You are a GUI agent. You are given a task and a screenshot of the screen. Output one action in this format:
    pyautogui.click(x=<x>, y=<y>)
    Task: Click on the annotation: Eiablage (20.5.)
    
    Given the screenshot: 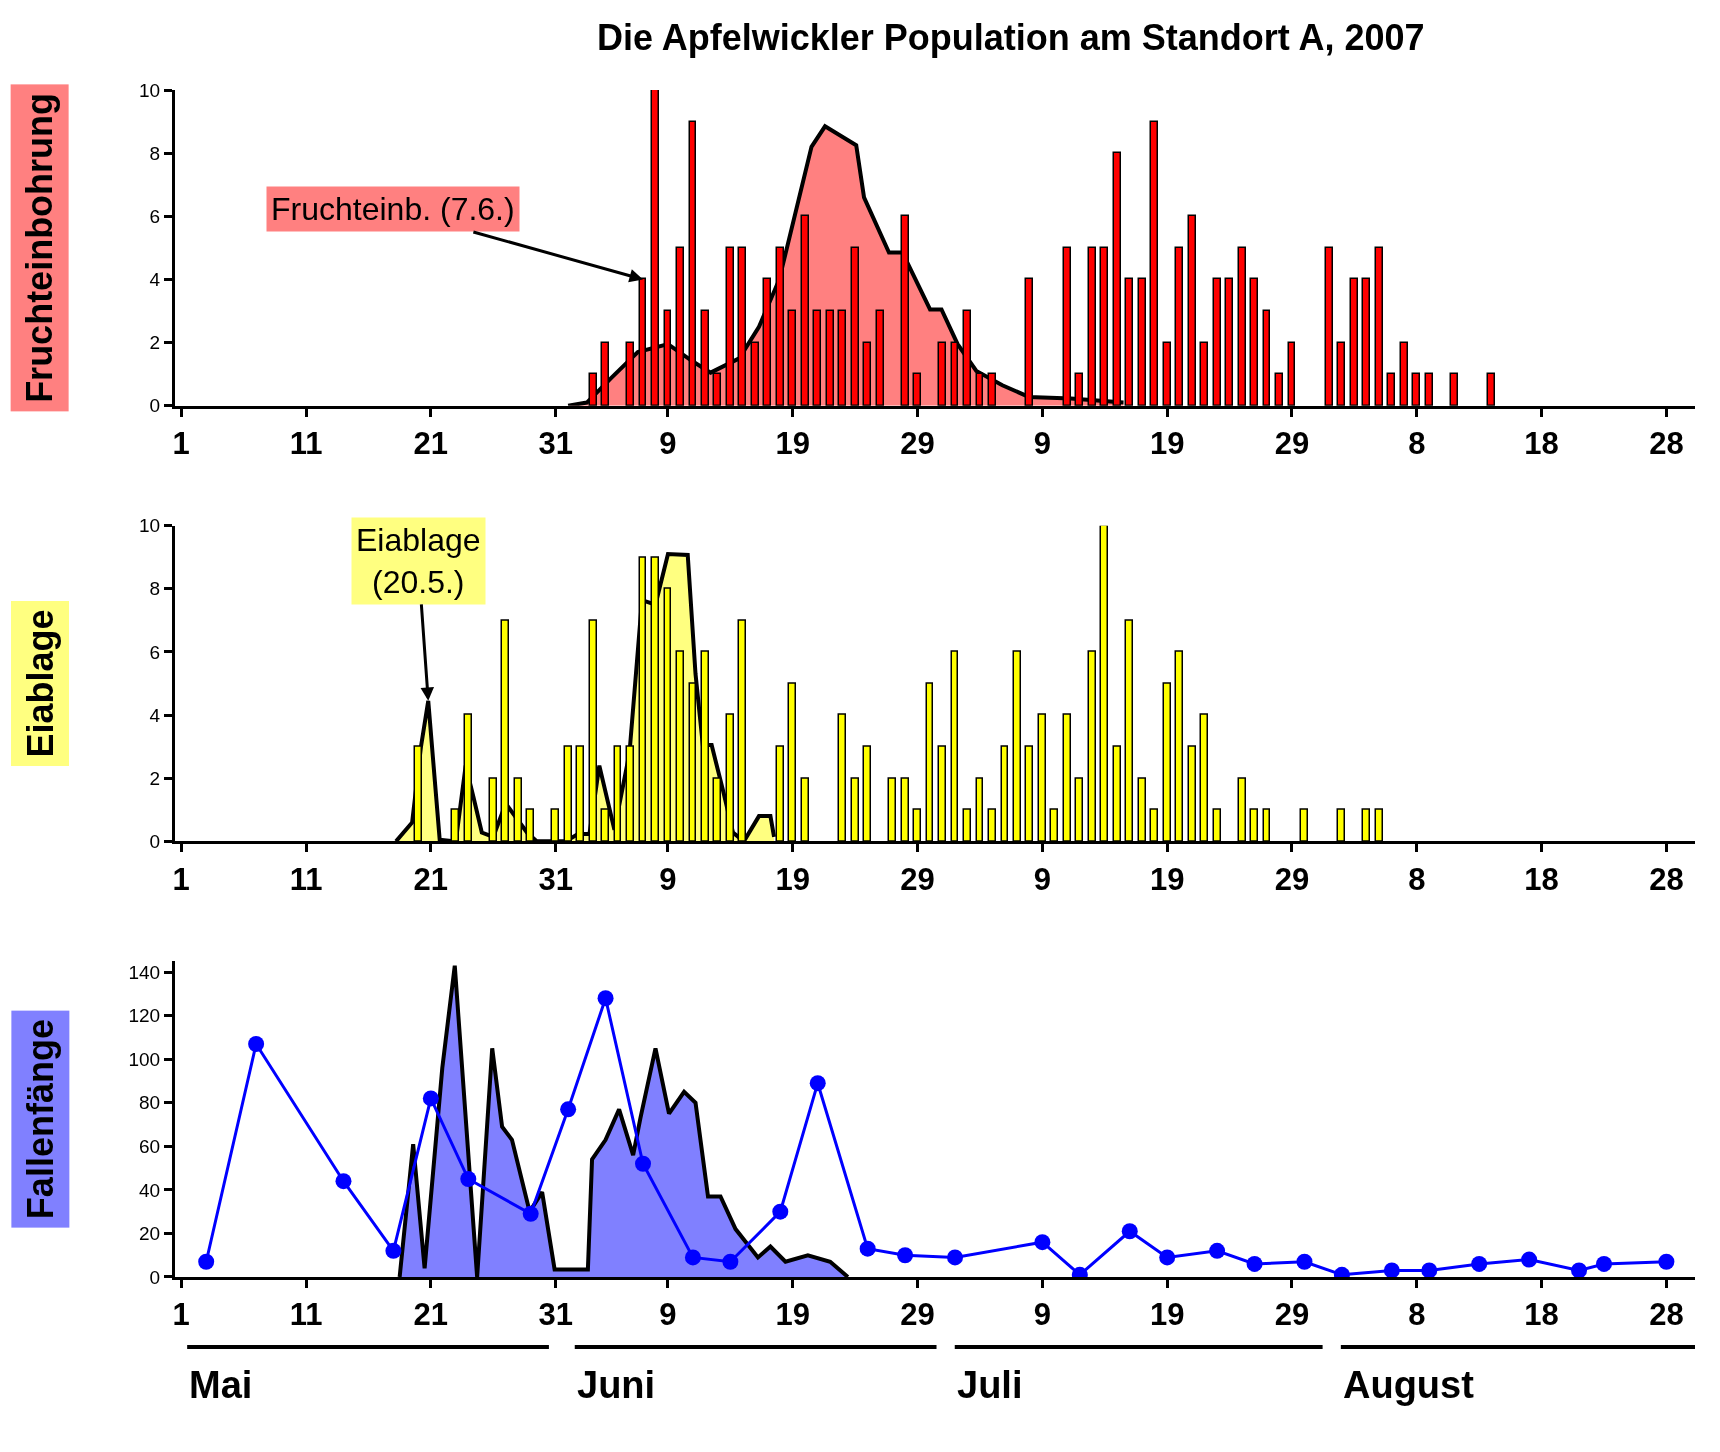 What is the action you would take?
    pyautogui.click(x=418, y=561)
    